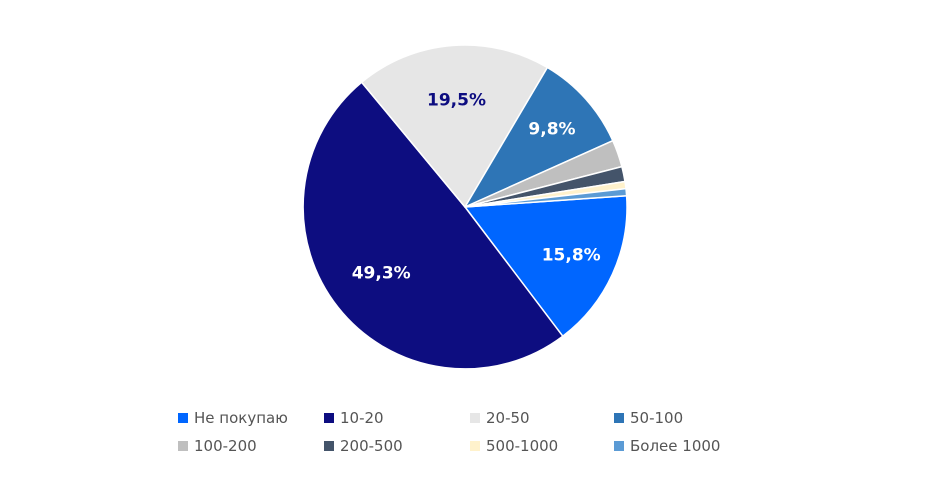  What do you see at coordinates (522, 446) in the screenshot?
I see `legend-label: 500-1000` at bounding box center [522, 446].